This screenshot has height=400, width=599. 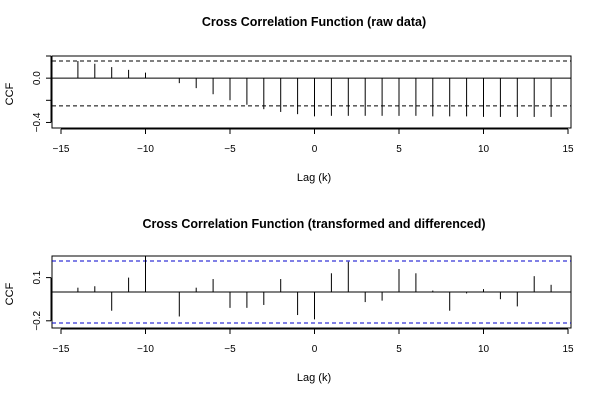 What do you see at coordinates (37, 78) in the screenshot?
I see `y-tick-label: 0.0` at bounding box center [37, 78].